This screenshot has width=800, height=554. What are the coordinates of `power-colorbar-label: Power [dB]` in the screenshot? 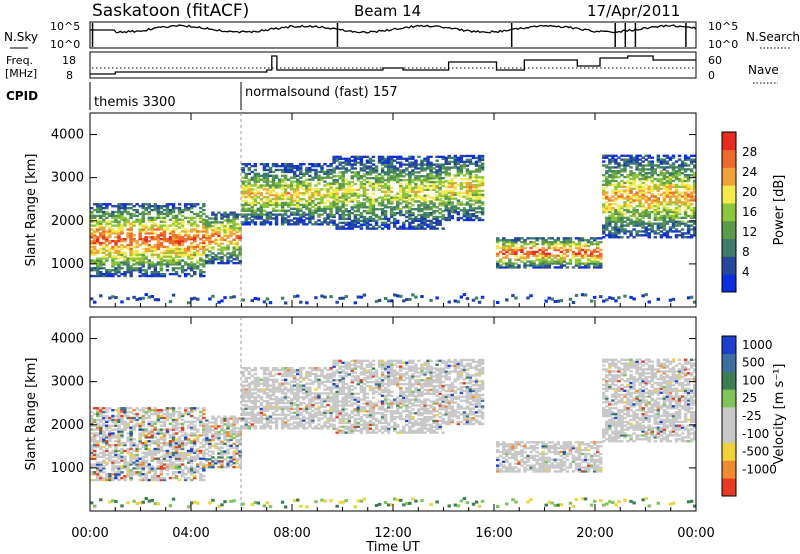 It's located at (779, 210).